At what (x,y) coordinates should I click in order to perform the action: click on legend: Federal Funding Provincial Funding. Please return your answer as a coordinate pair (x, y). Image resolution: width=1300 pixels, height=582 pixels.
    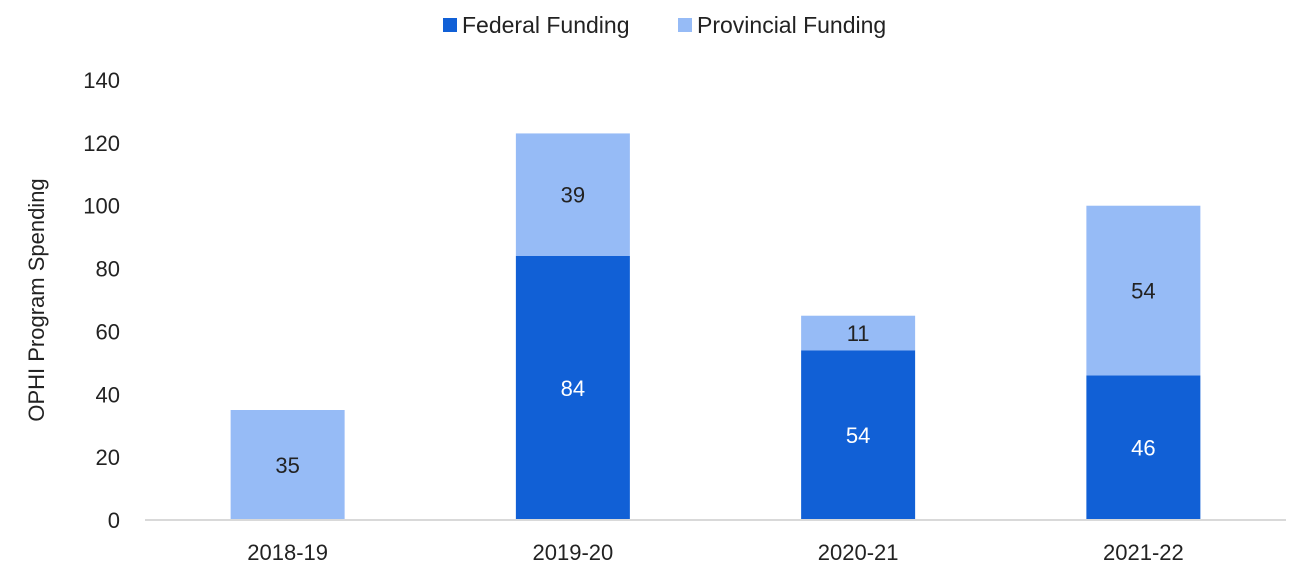
    Looking at the image, I should click on (664, 25).